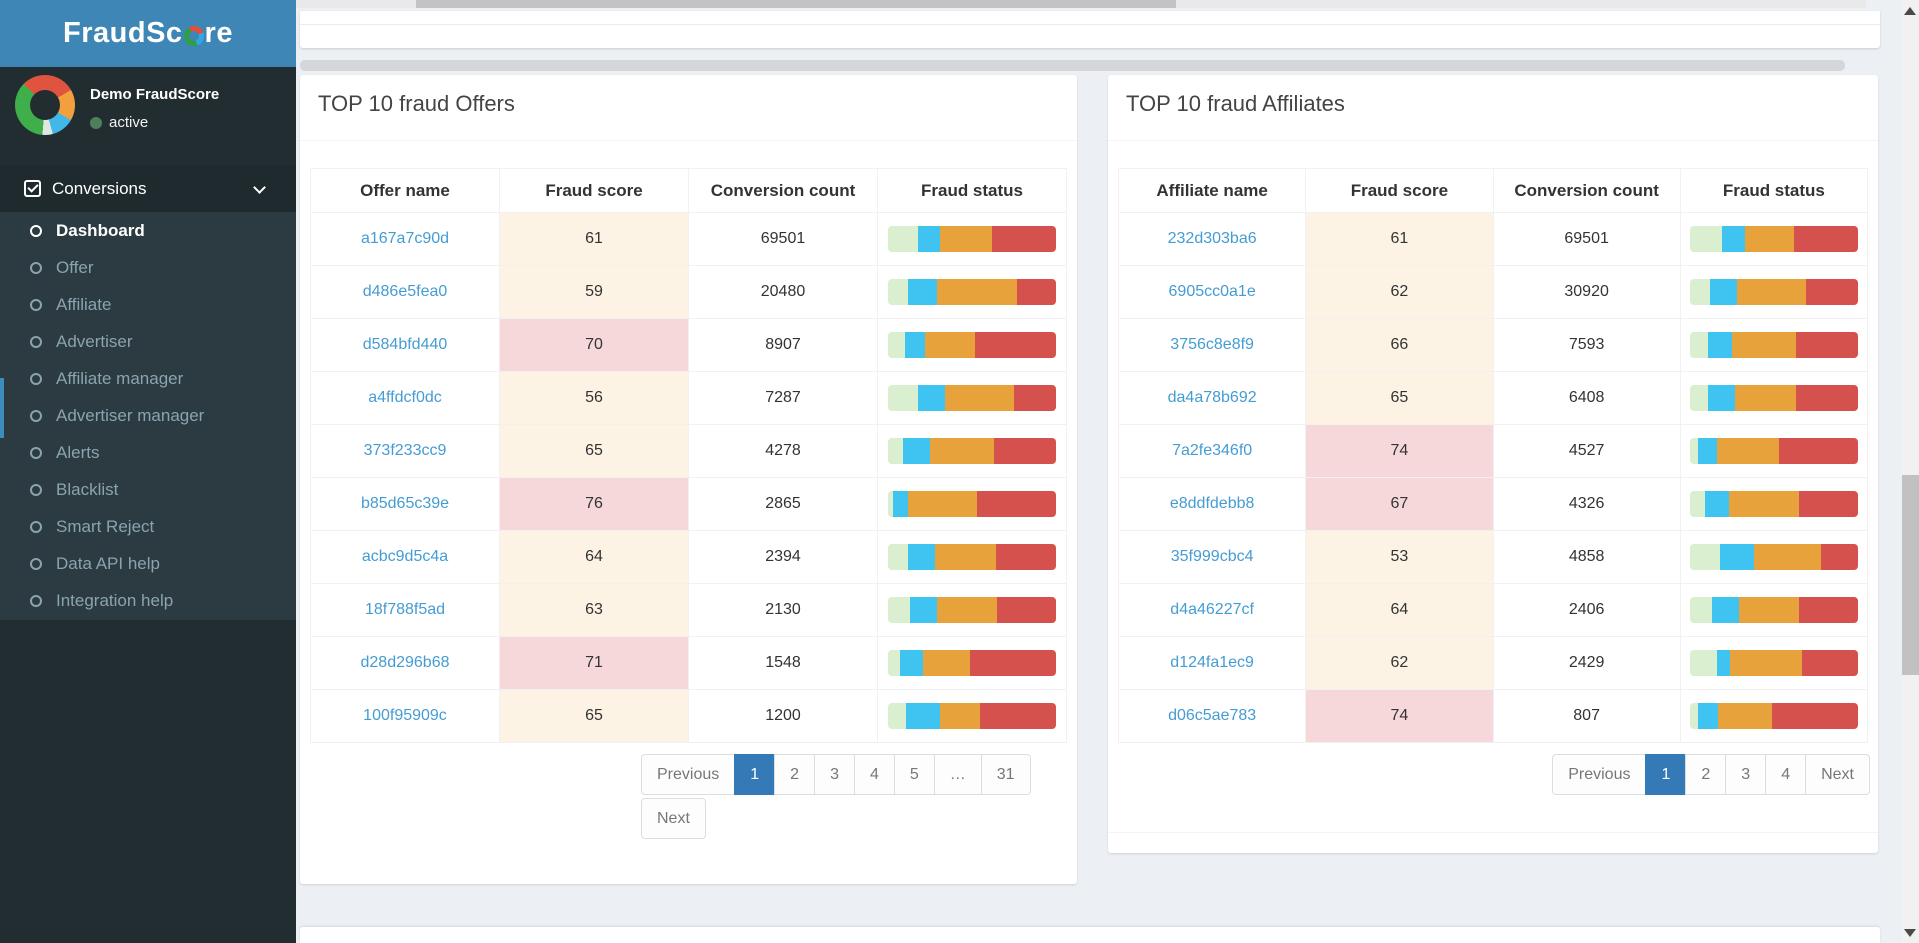 The width and height of the screenshot is (1919, 943). Describe the element at coordinates (148, 267) in the screenshot. I see `sidebar-item-offer: Offer` at that location.